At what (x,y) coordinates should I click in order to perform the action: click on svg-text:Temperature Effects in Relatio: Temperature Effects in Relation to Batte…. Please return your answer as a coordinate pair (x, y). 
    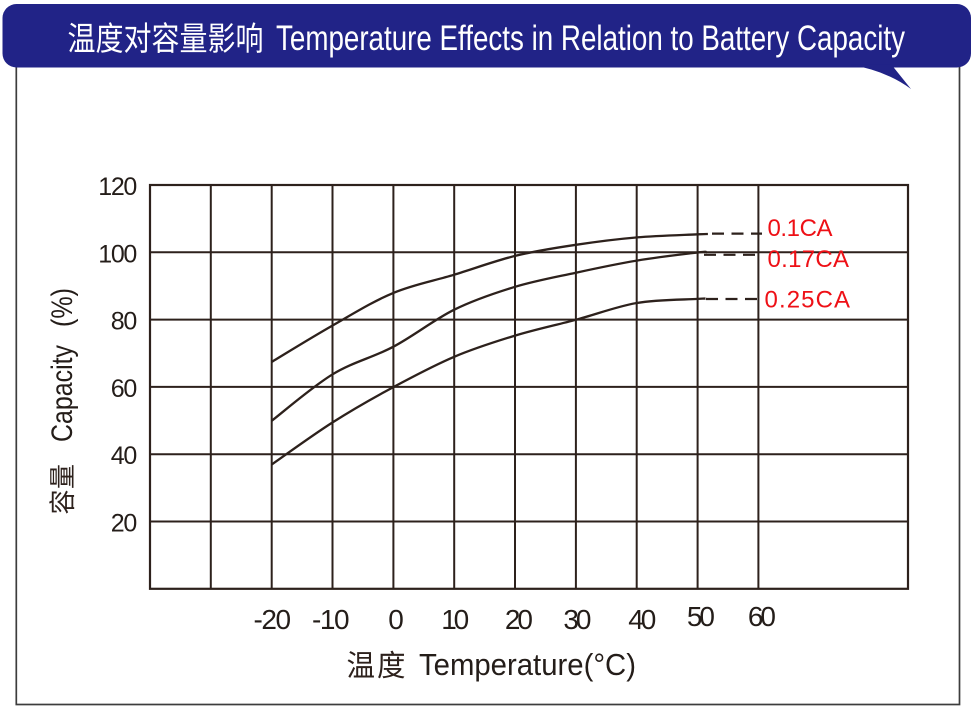
    Looking at the image, I should click on (590, 38).